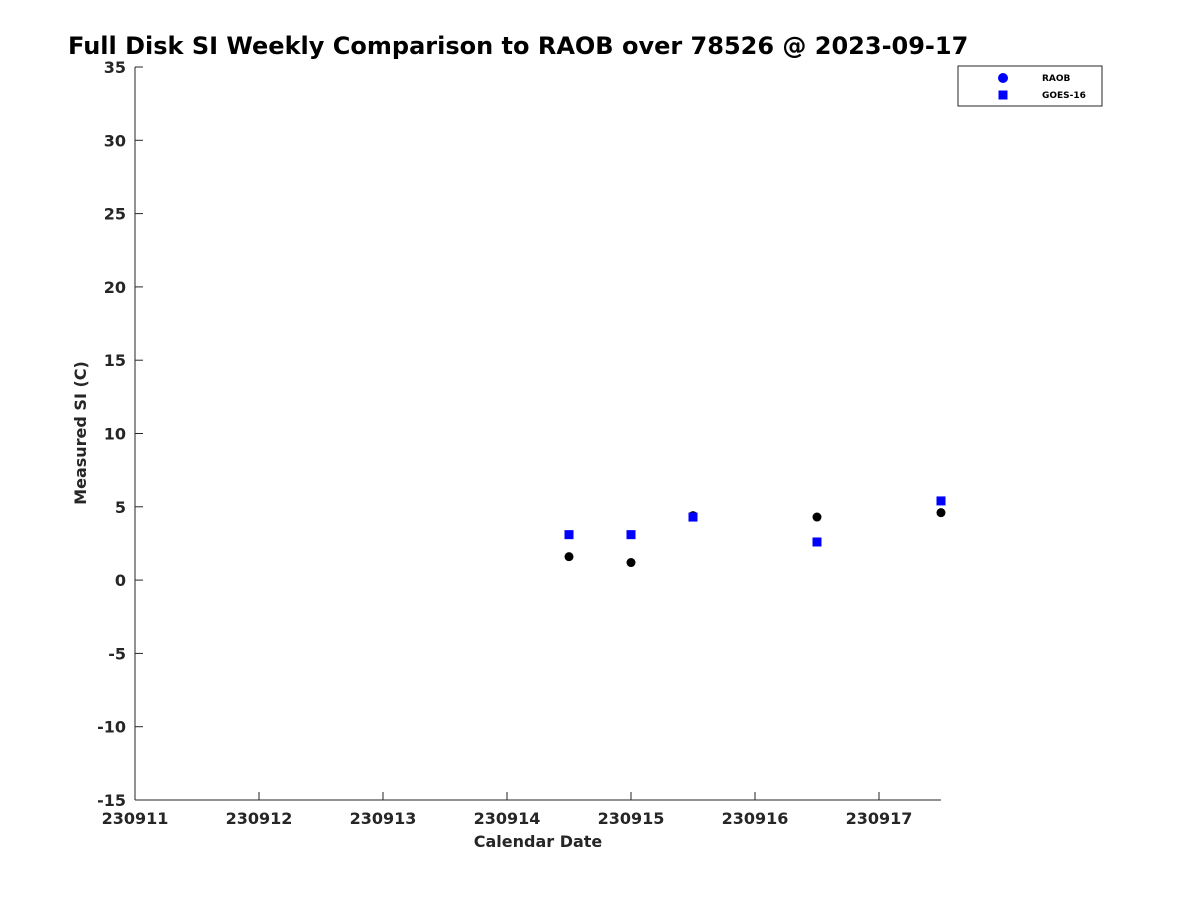 The width and height of the screenshot is (1200, 900). What do you see at coordinates (115, 434) in the screenshot?
I see `y-tick-label: 10` at bounding box center [115, 434].